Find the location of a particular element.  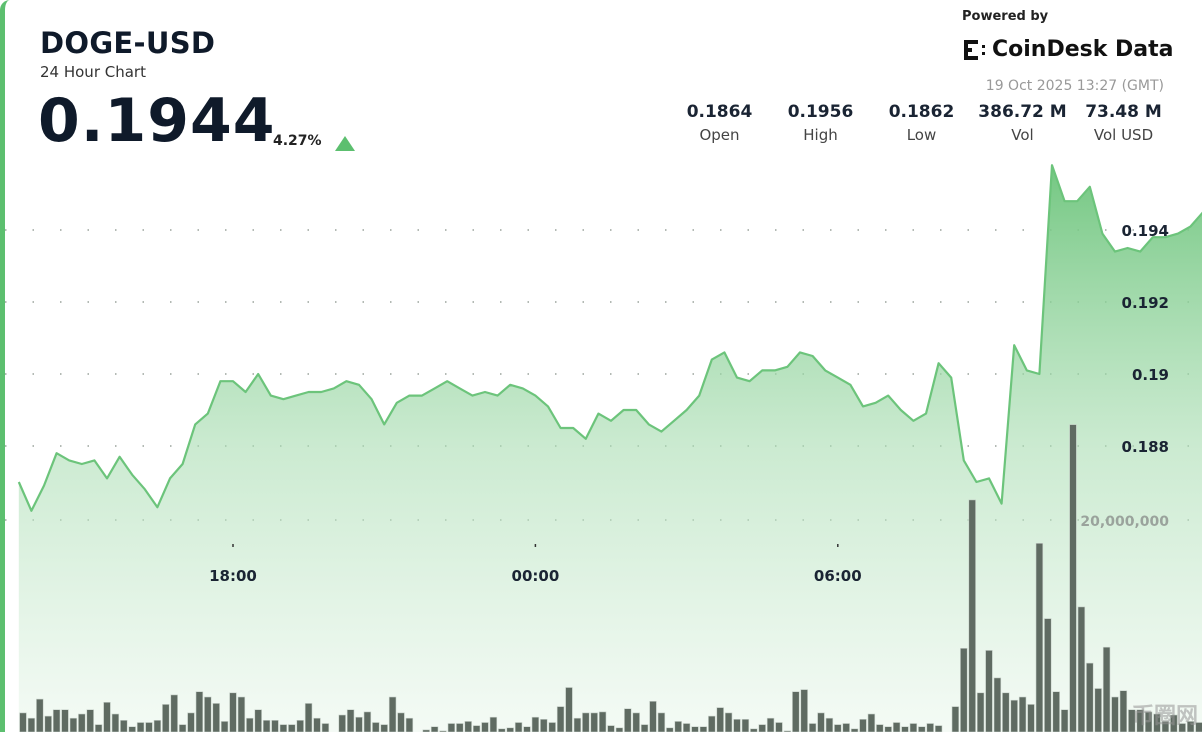

coindesk-logo-icon is located at coordinates (974, 49).